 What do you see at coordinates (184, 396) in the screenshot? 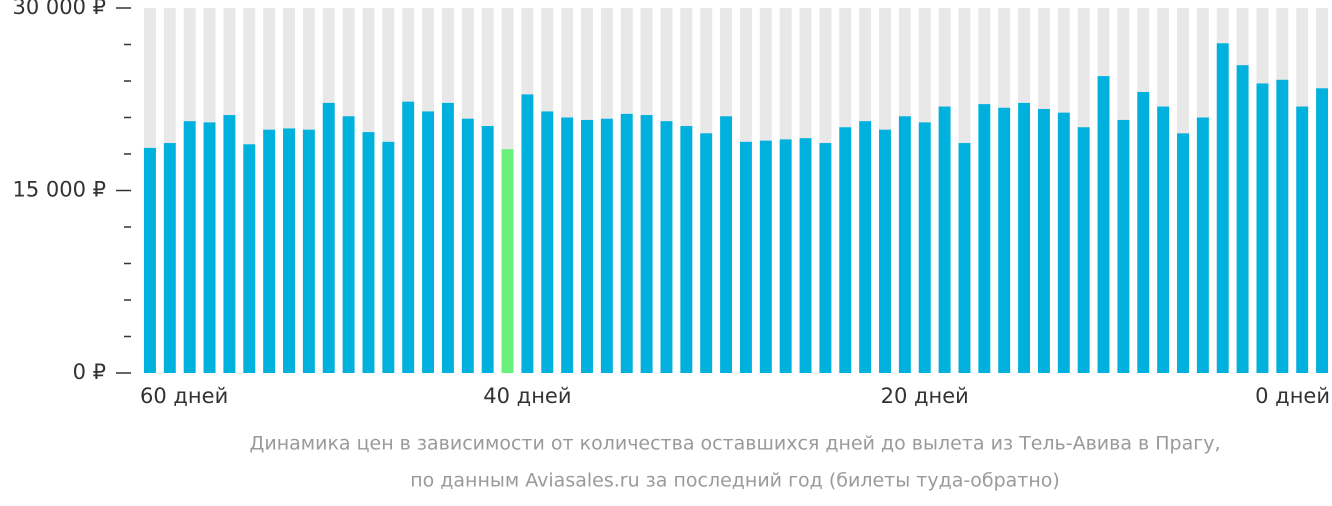
I see `x-tick-label: 60 дней` at bounding box center [184, 396].